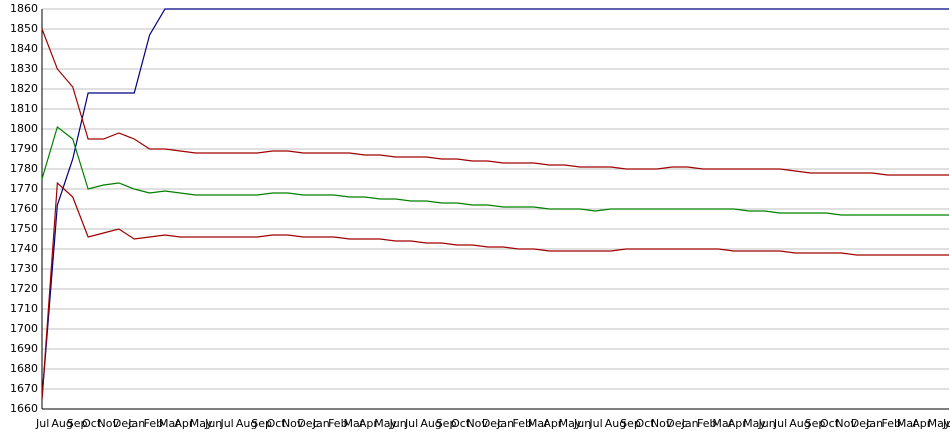  Describe the element at coordinates (24, 208) in the screenshot. I see `y-tick-label: 1760` at that location.